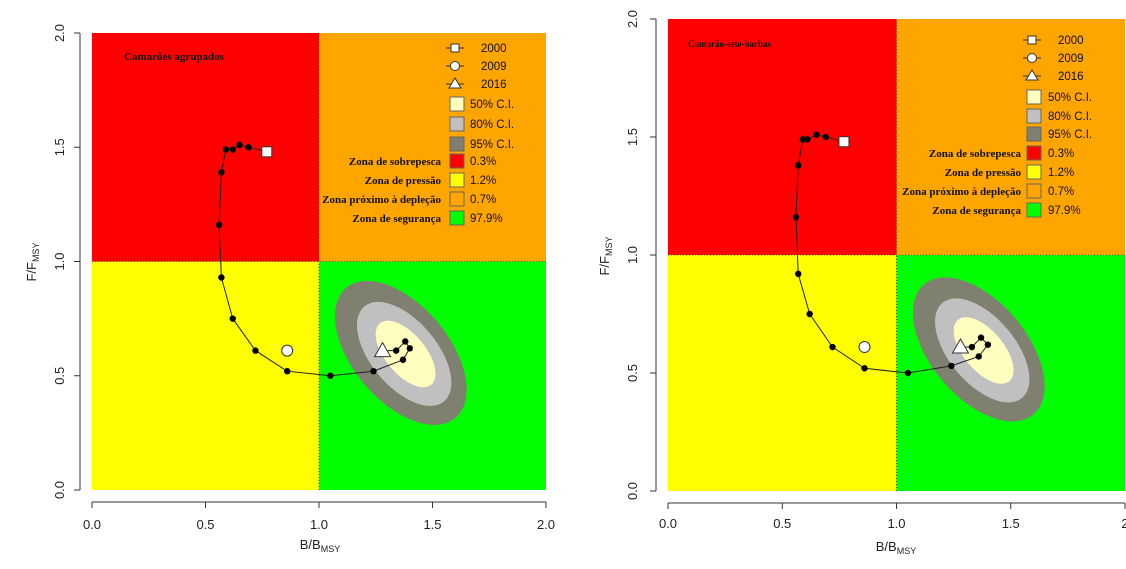 Image resolution: width=1126 pixels, height=569 pixels. I want to click on x-tick-label: 2.0, so click(546, 524).